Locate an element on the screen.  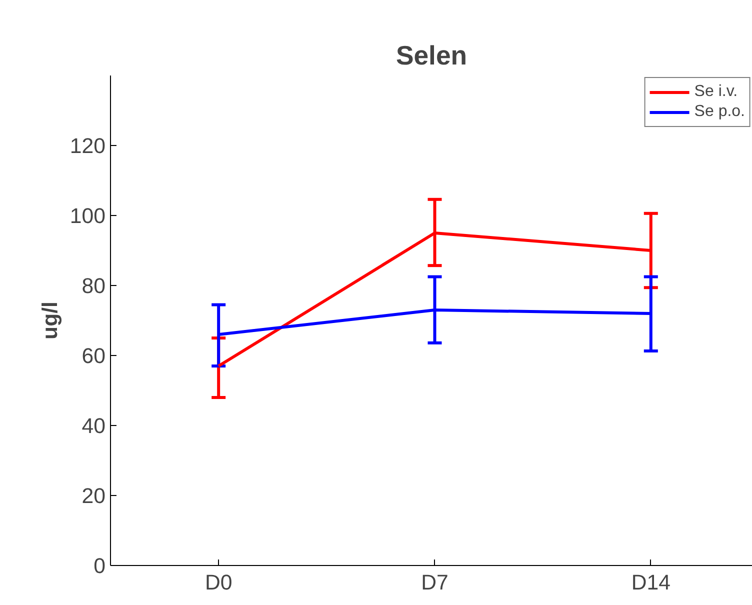
y-tick-label: 80 is located at coordinates (94, 286).